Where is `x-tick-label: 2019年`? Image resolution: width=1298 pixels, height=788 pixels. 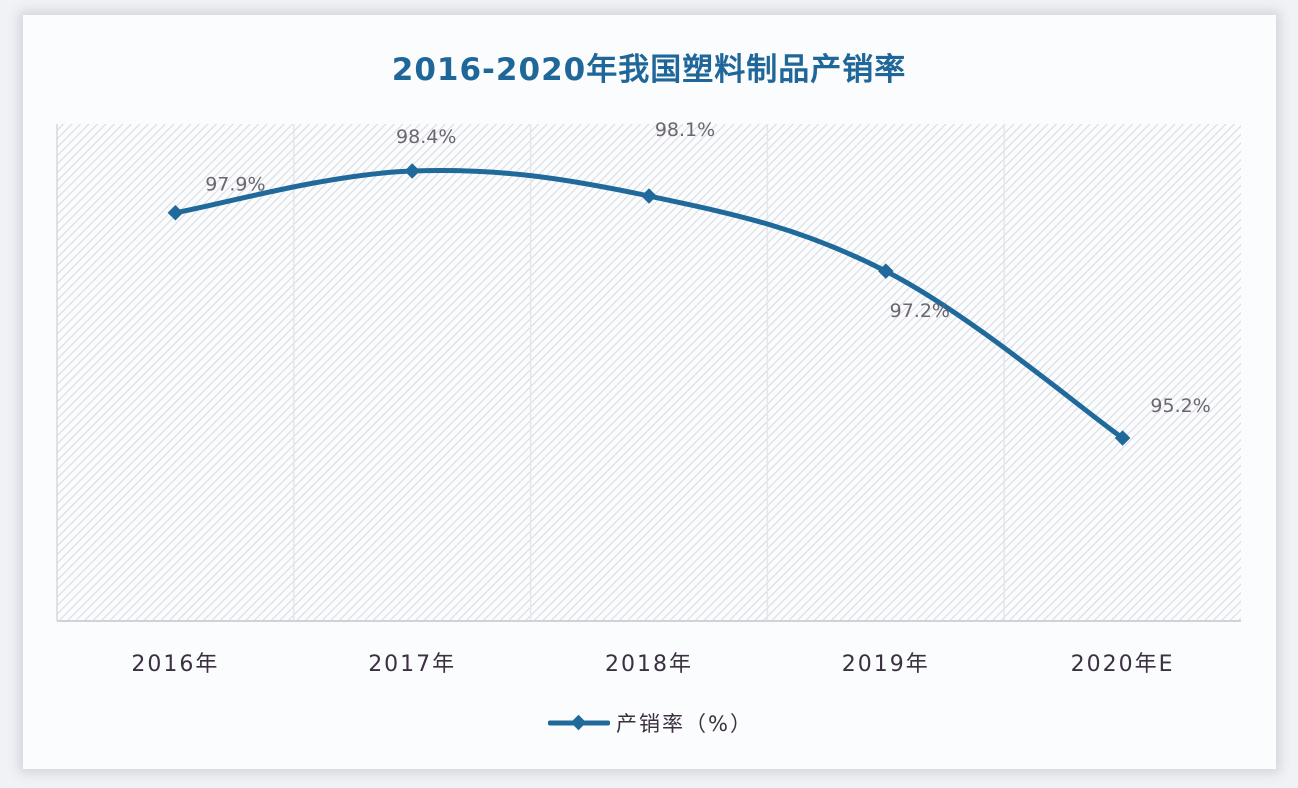 x-tick-label: 2019年 is located at coordinates (886, 664).